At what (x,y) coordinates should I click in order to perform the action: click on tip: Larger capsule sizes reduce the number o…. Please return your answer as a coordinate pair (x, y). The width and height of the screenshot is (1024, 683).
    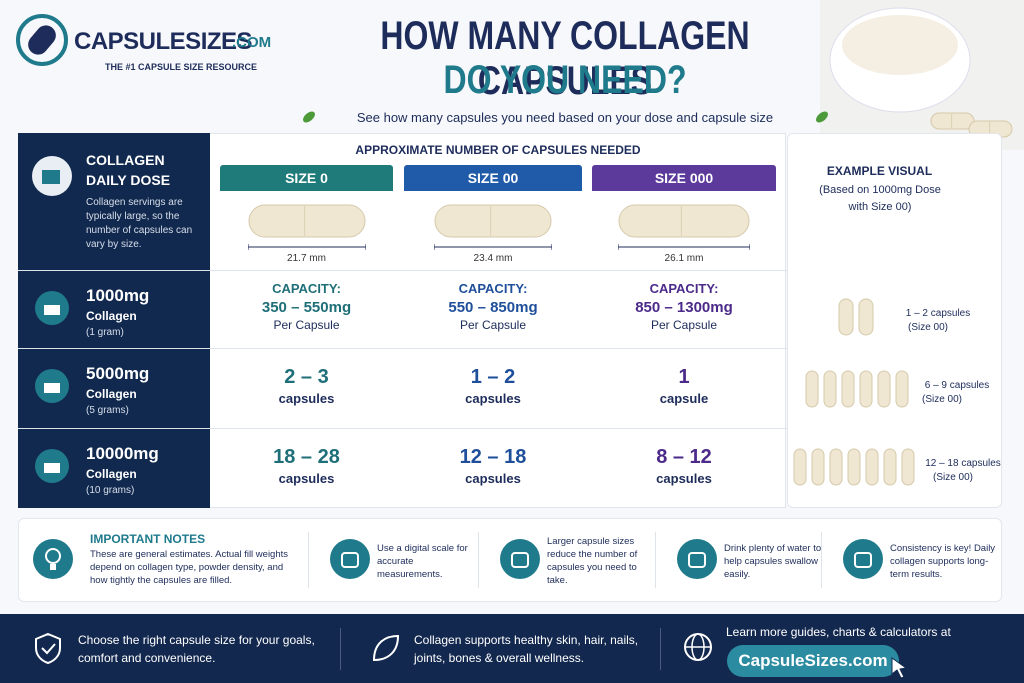
    Looking at the image, I should click on (592, 561).